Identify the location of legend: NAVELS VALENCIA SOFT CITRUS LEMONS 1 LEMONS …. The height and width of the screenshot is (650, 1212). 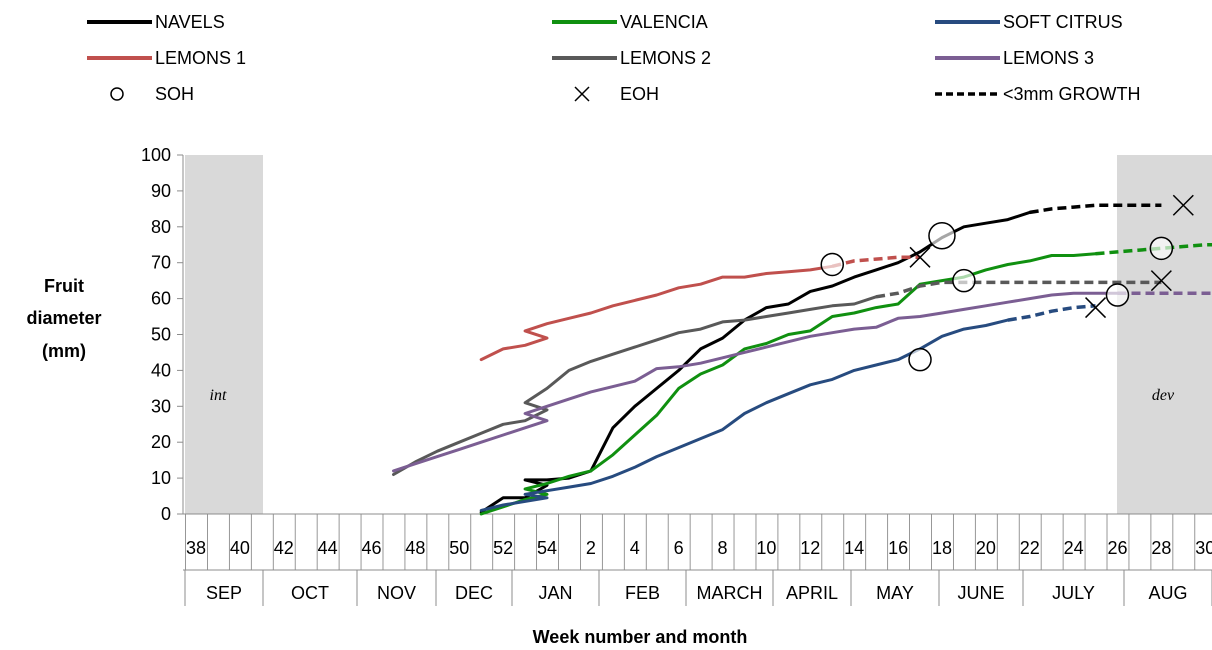
(614, 58).